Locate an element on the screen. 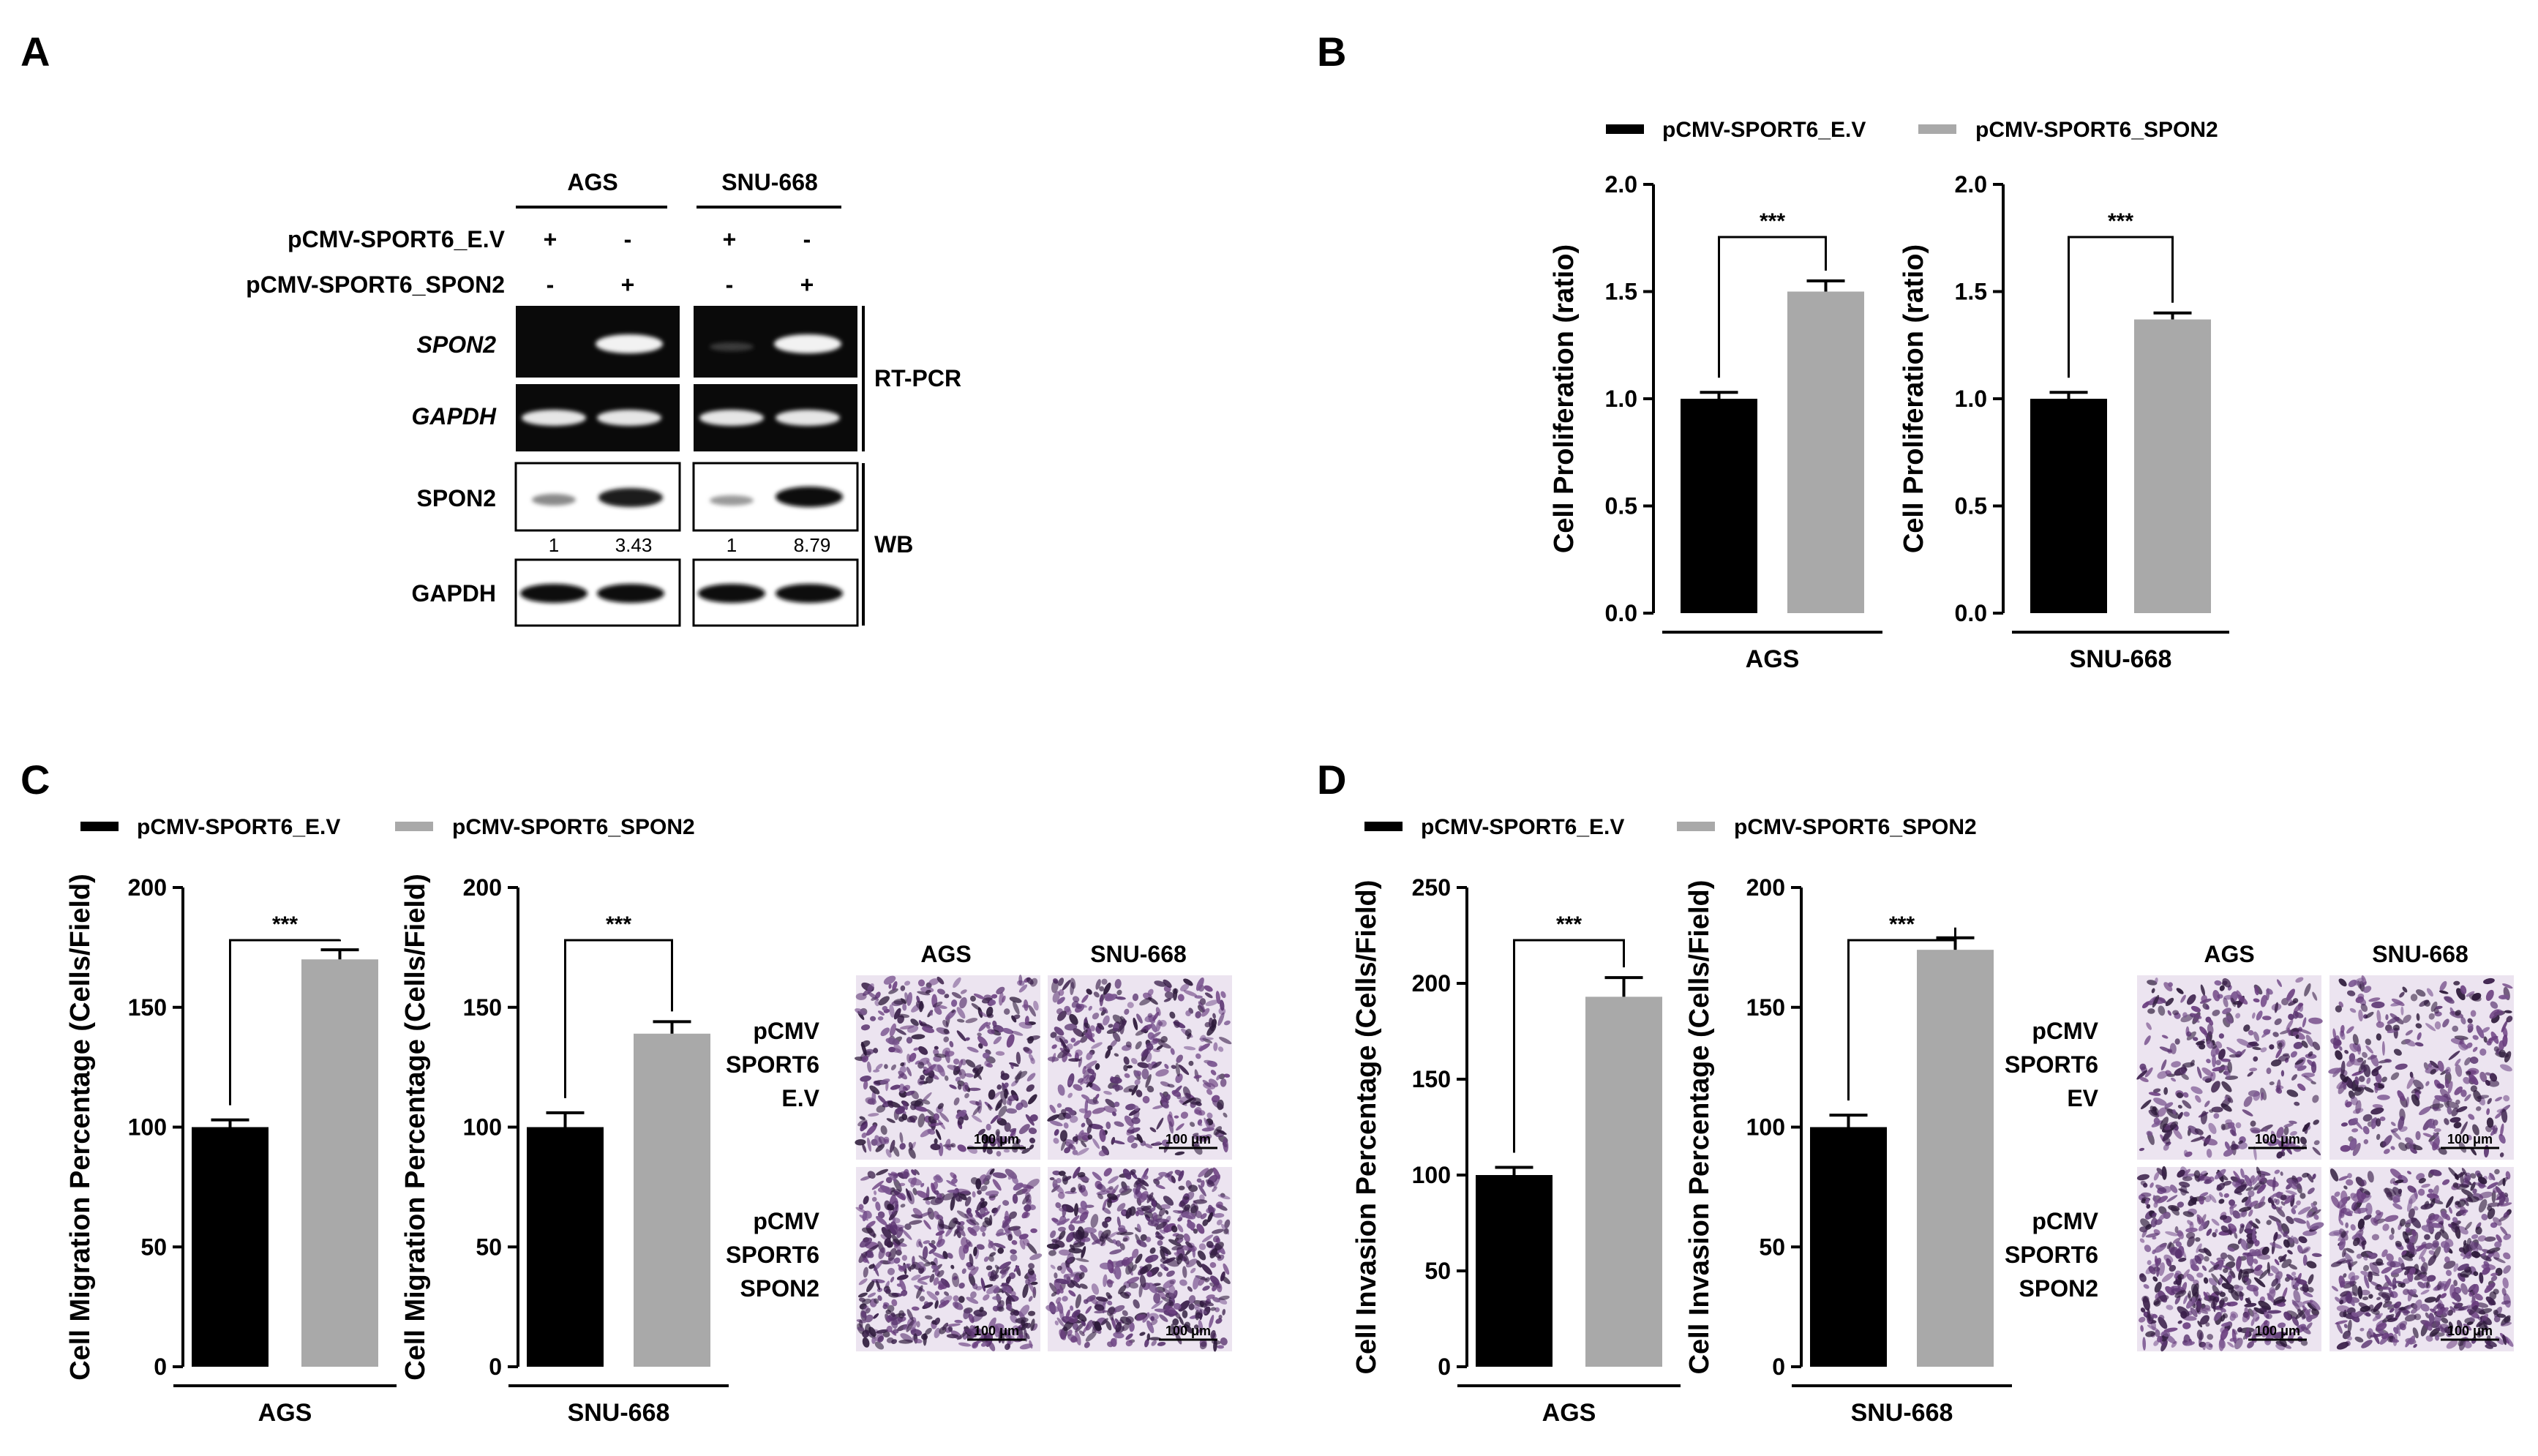 This screenshot has height=1456, width=2538. bracket-label-rtpcr: RT-PCR is located at coordinates (917, 378).